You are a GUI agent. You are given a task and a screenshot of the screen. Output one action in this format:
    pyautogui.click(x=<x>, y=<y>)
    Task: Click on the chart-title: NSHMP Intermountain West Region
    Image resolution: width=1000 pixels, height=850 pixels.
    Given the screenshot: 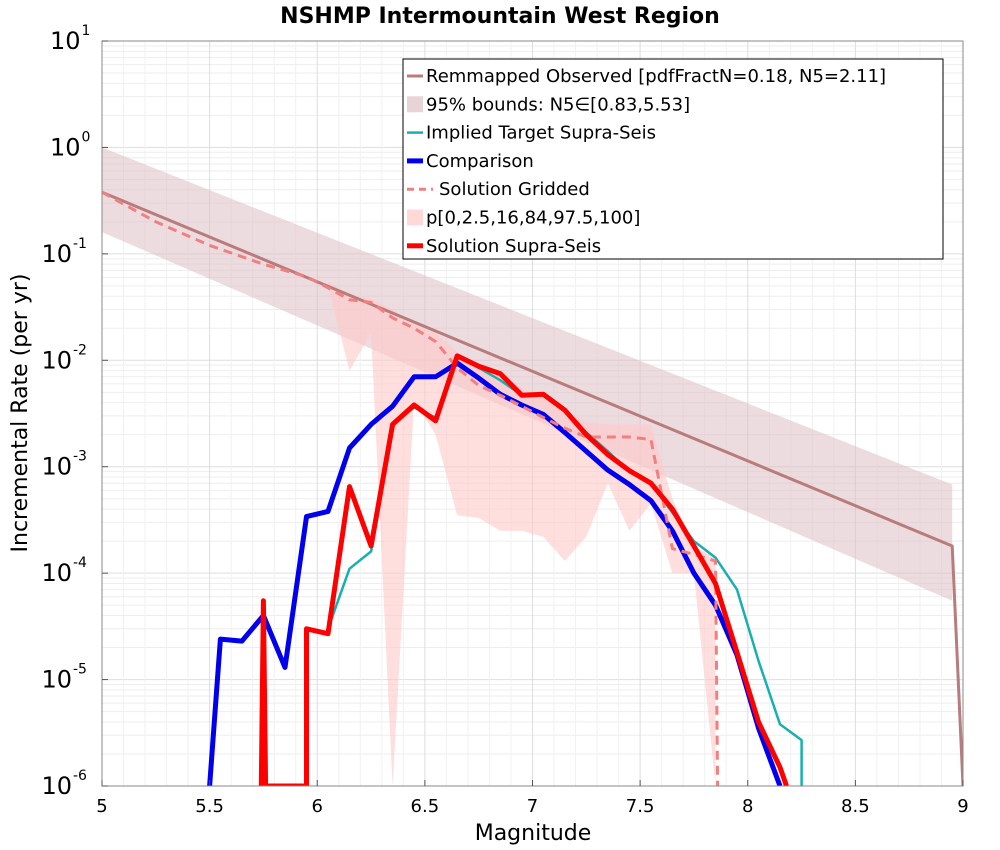 What is the action you would take?
    pyautogui.click(x=500, y=16)
    